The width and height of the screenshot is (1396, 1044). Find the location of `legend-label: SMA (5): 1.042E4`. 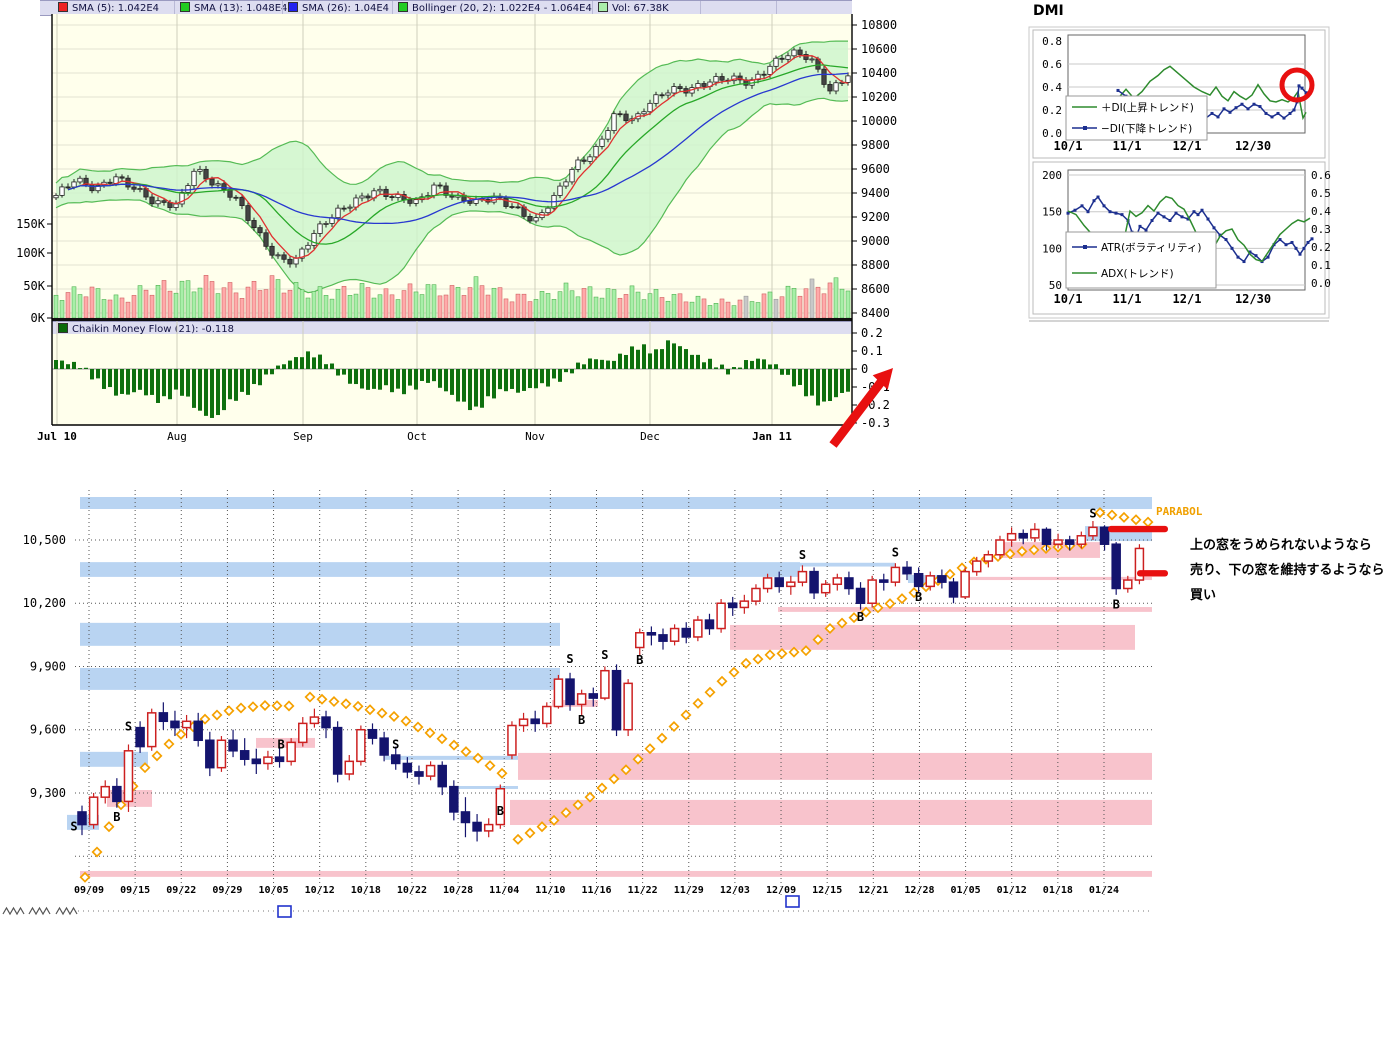

legend-label: SMA (5): 1.042E4 is located at coordinates (116, 8).